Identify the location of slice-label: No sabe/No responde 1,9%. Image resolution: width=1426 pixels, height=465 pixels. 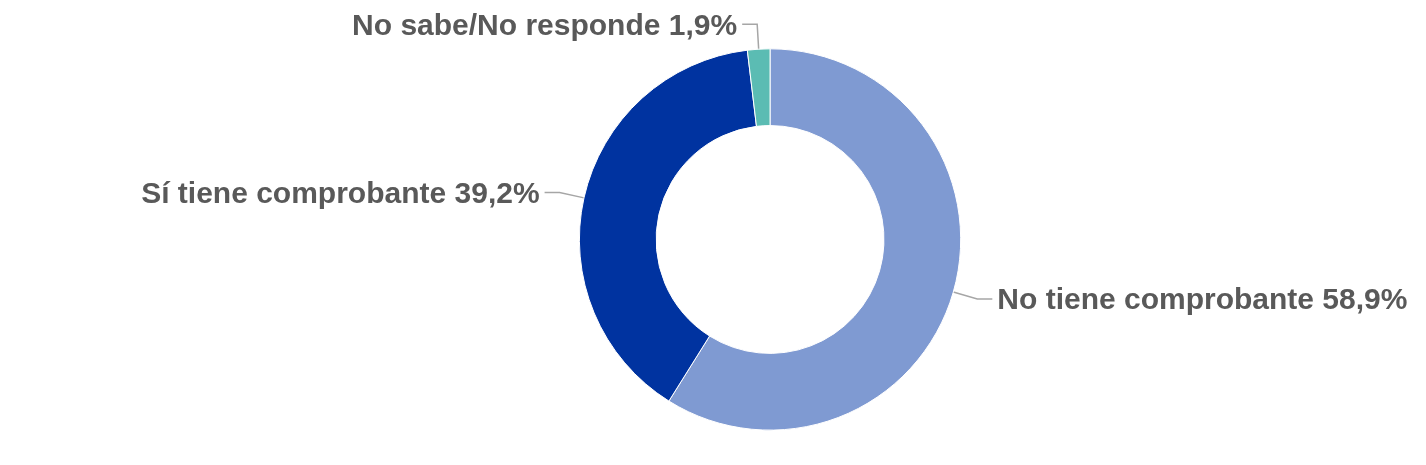
(545, 24).